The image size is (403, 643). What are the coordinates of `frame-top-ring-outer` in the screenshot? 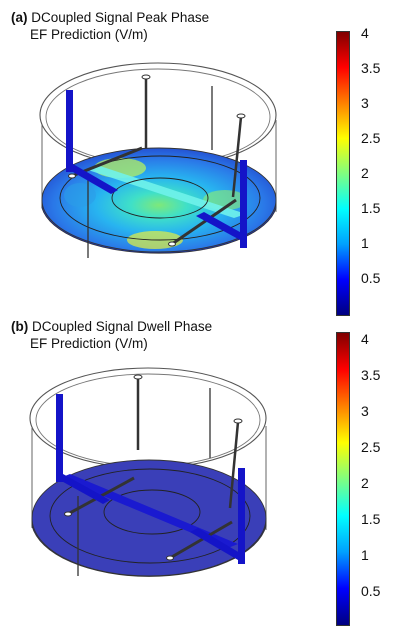 It's located at (148, 418).